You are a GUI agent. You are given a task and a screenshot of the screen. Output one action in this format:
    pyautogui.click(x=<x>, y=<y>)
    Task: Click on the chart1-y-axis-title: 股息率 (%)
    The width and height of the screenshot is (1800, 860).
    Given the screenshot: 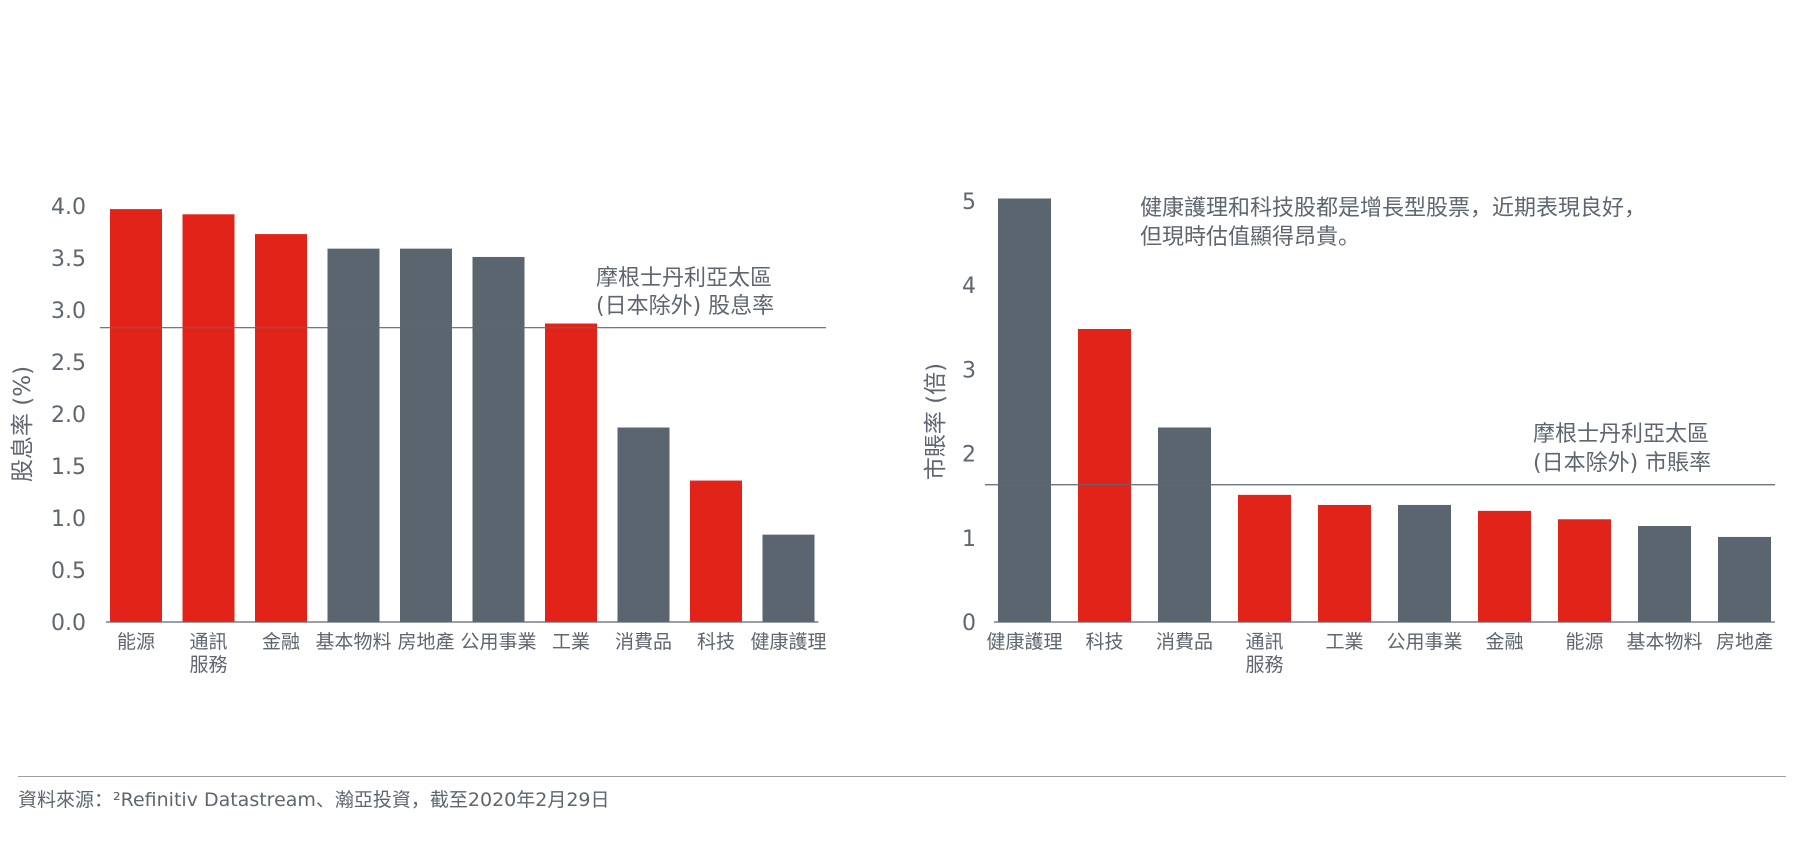 What is the action you would take?
    pyautogui.click(x=23, y=424)
    